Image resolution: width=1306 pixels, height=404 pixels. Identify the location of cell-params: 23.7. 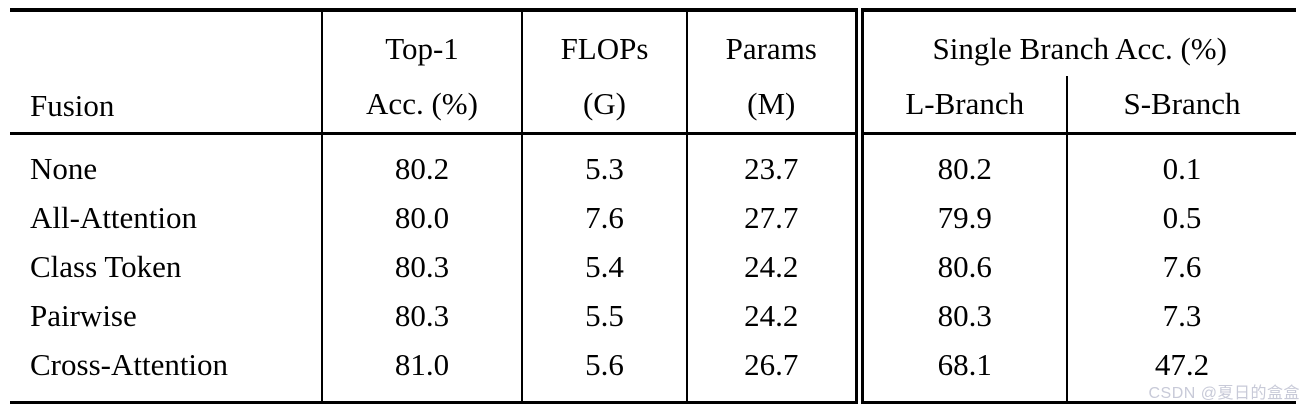
(775, 163).